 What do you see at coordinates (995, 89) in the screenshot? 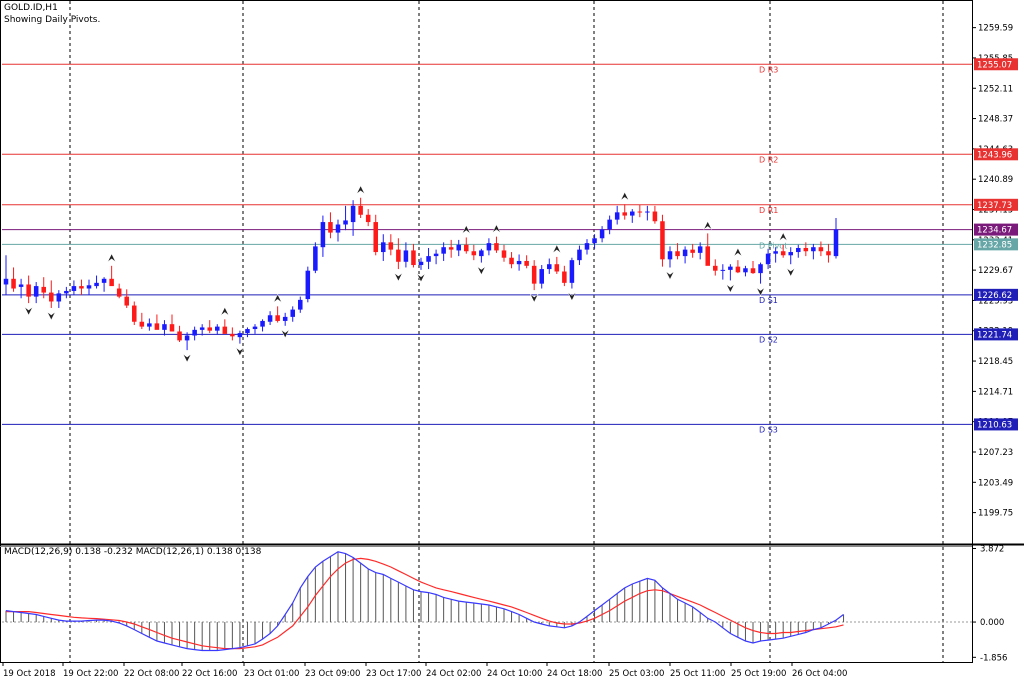
I see `price-tick-label: 1252.11` at bounding box center [995, 89].